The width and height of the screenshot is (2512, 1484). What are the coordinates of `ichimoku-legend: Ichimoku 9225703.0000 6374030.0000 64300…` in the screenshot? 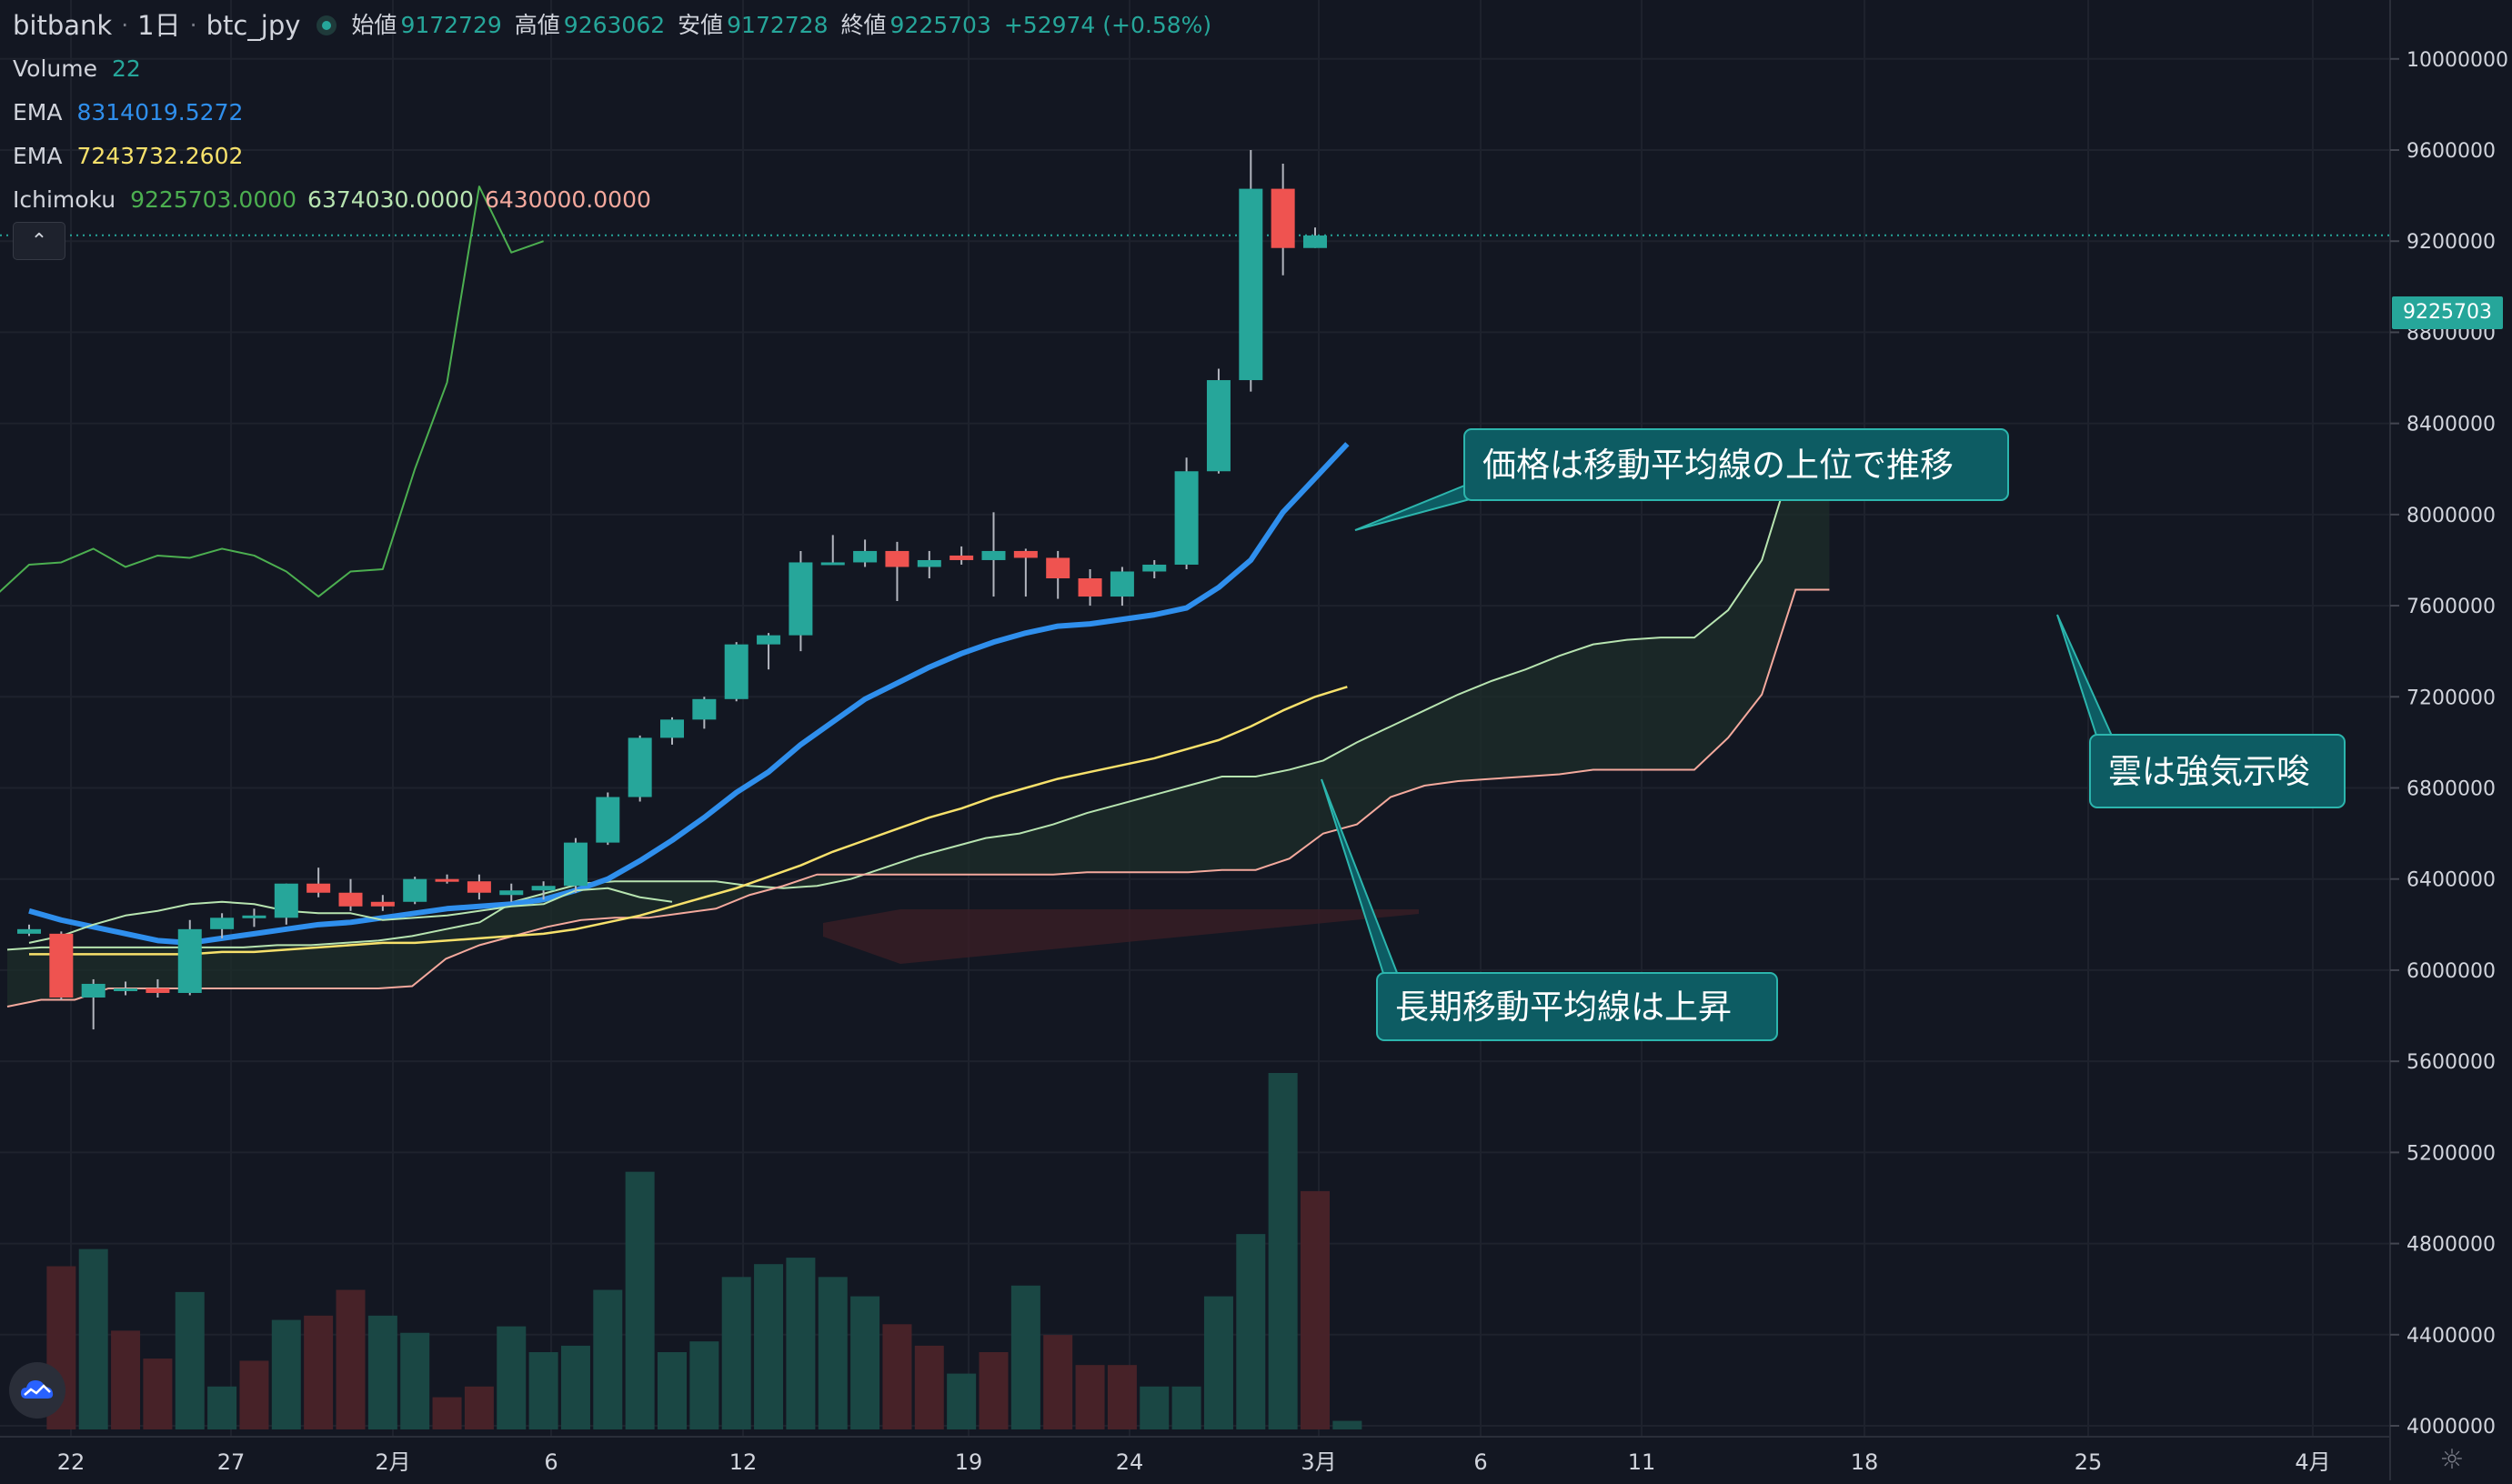 It's located at (618, 200).